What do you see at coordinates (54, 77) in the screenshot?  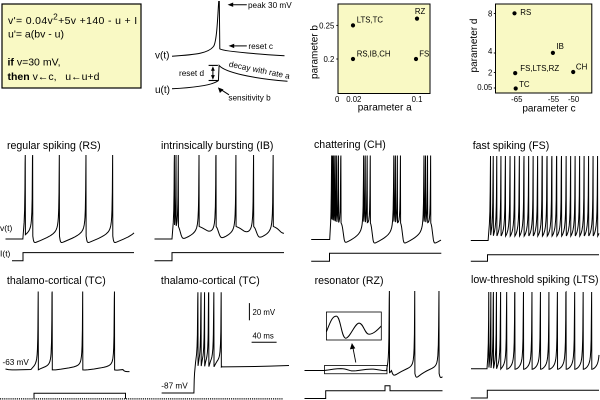 I see `svg-text: then v←c, u←u+d` at bounding box center [54, 77].